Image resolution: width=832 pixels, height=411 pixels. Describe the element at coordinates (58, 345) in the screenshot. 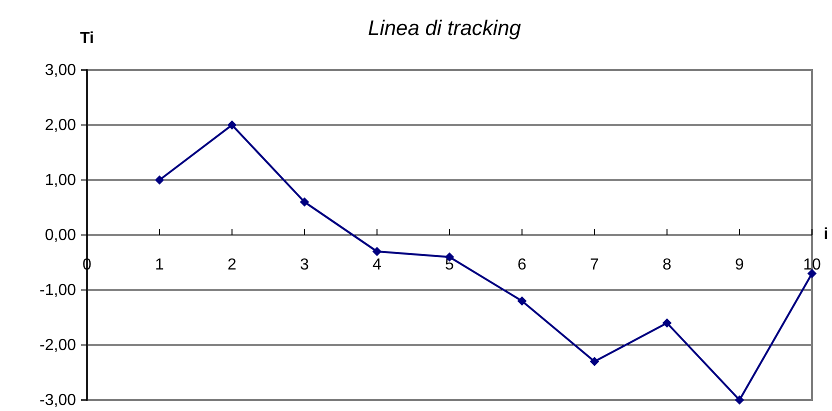

I see `y-tick-label: -2,00` at that location.